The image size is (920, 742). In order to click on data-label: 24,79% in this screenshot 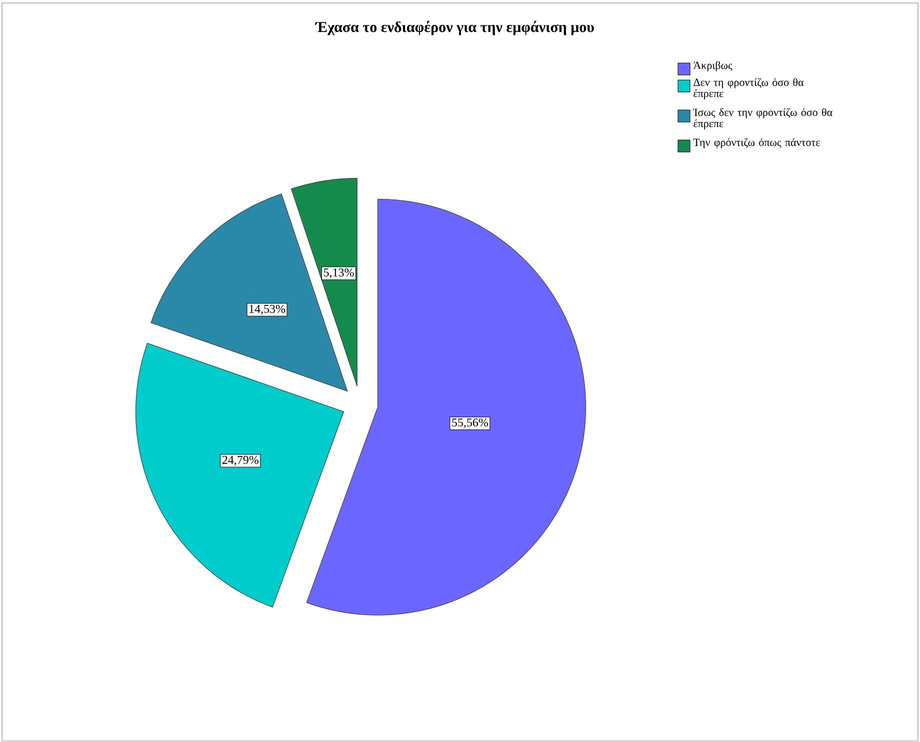, I will do `click(240, 461)`.